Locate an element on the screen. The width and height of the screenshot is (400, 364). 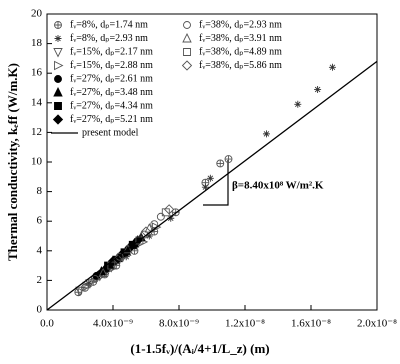
legend-label: present model is located at coordinates (110, 132).